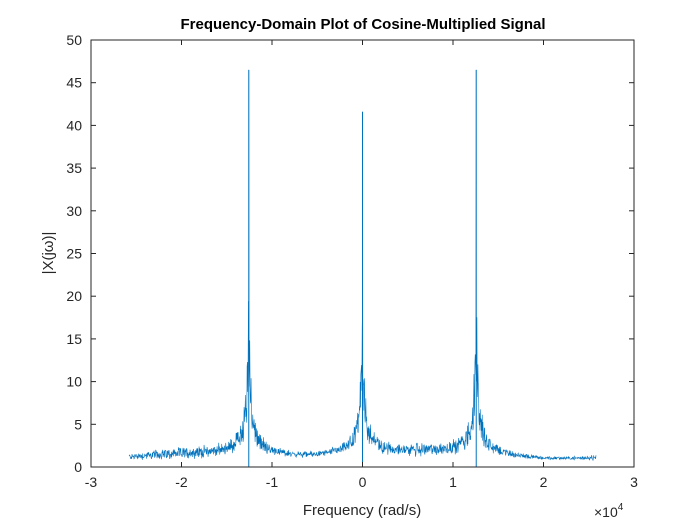 Image resolution: width=700 pixels, height=525 pixels. What do you see at coordinates (78, 467) in the screenshot?
I see `y-tick-label: 0` at bounding box center [78, 467].